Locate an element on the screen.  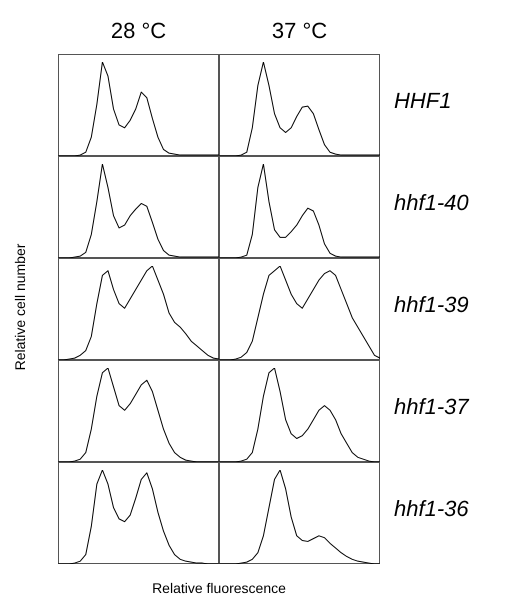
chart-title: 37 °C is located at coordinates (299, 31).